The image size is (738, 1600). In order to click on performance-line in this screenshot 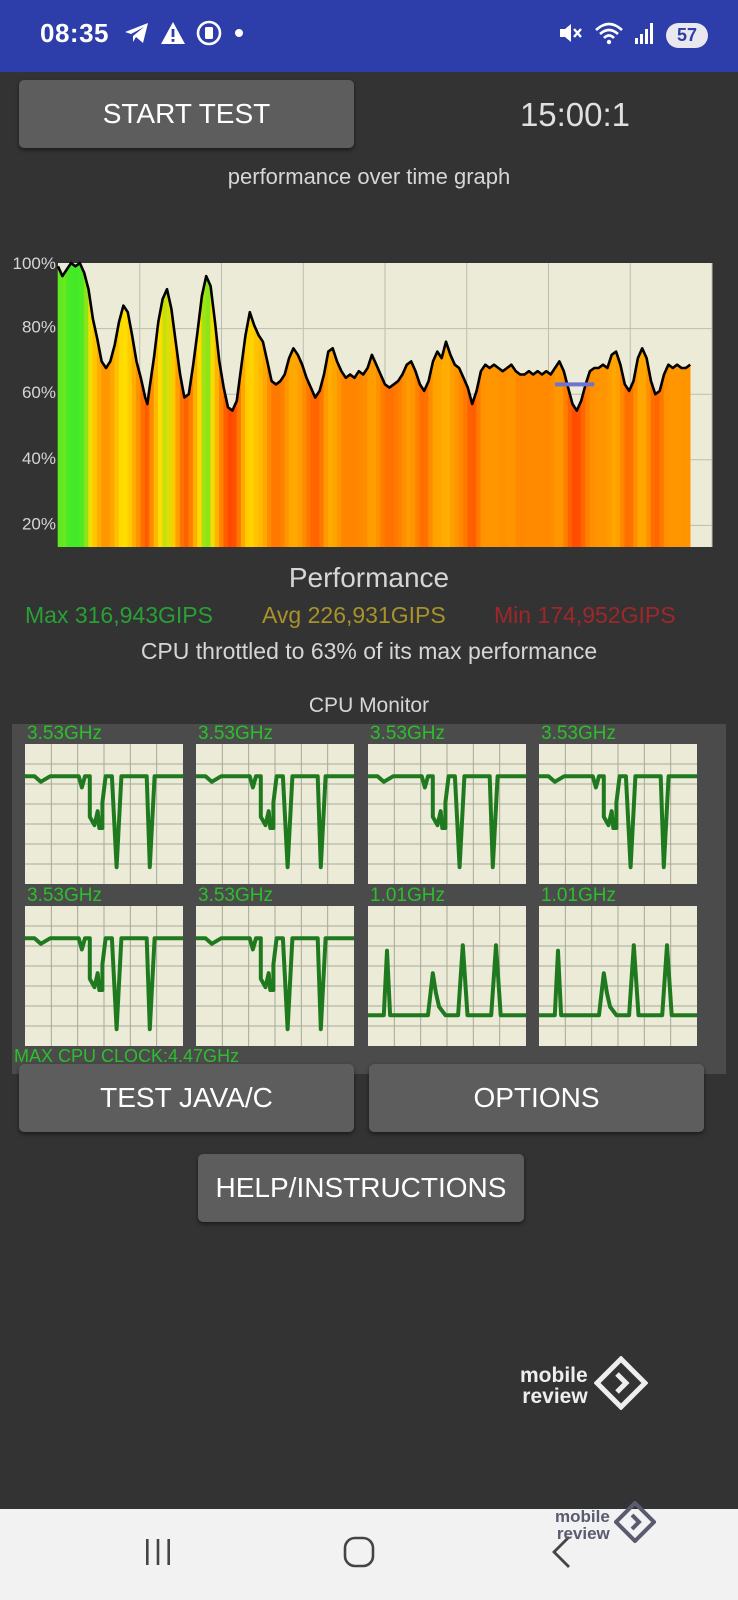, I will do `click(373, 336)`.